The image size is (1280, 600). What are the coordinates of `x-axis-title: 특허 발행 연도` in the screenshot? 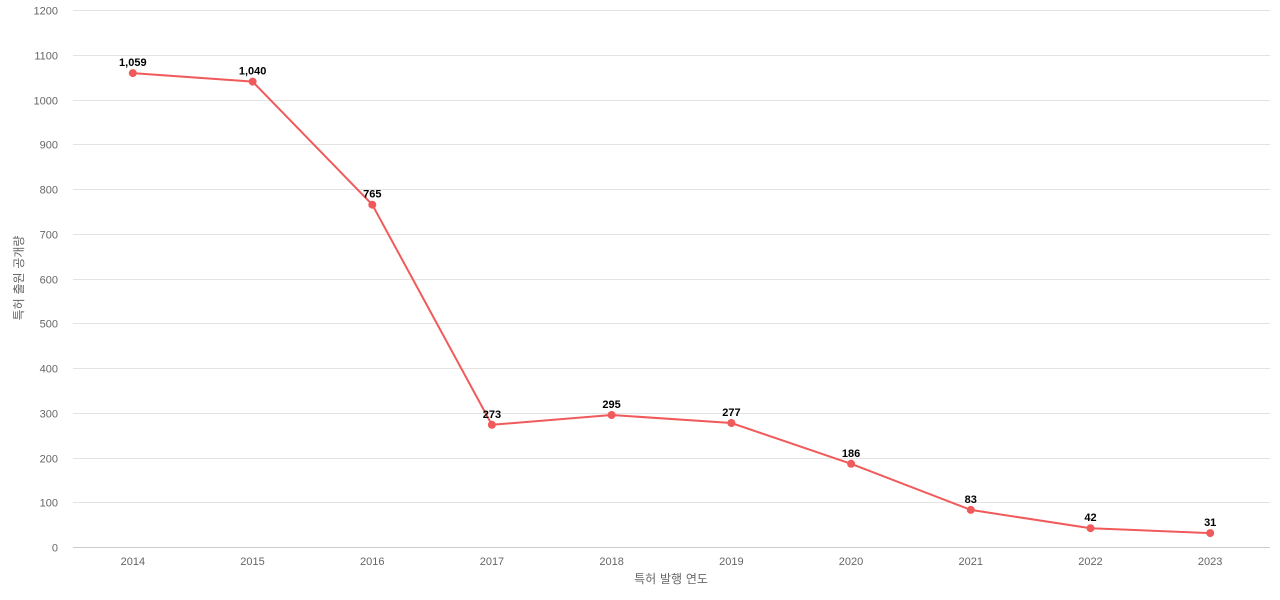 It's located at (671, 578).